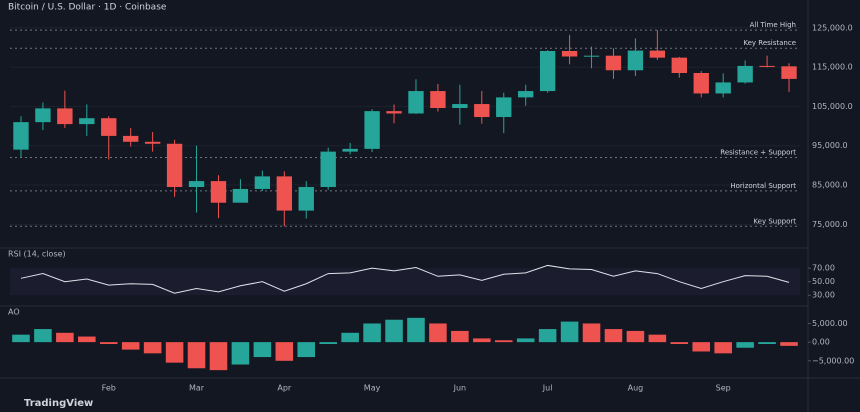 Image resolution: width=860 pixels, height=412 pixels. I want to click on y-tick-label: 95,000.0, so click(830, 145).